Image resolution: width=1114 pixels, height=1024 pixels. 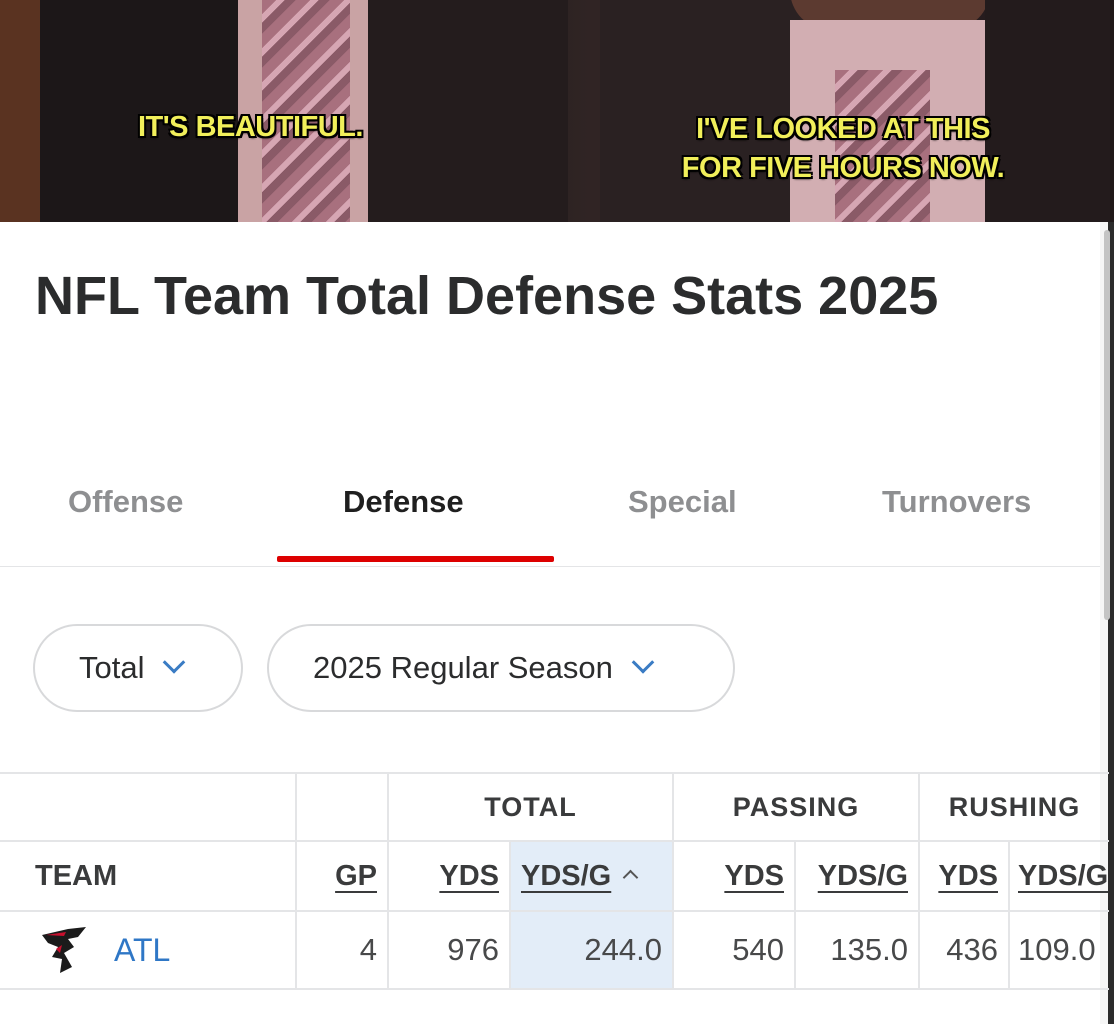 What do you see at coordinates (566, 875) in the screenshot?
I see `header-total-ydsg-link: YDS/G` at bounding box center [566, 875].